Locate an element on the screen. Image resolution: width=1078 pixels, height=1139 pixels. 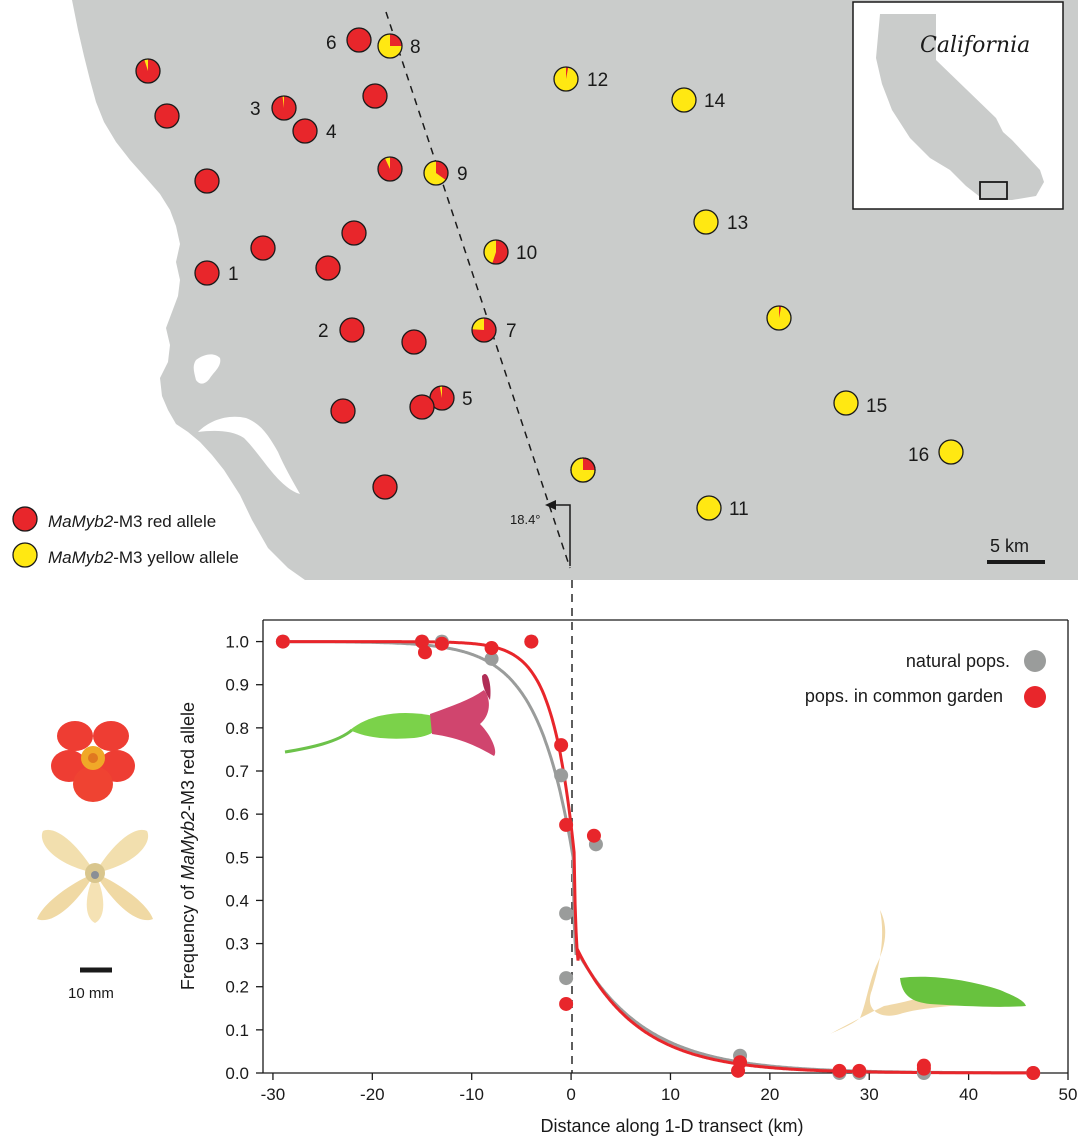
map-scale-bar: 5 km is located at coordinates (1016, 550).